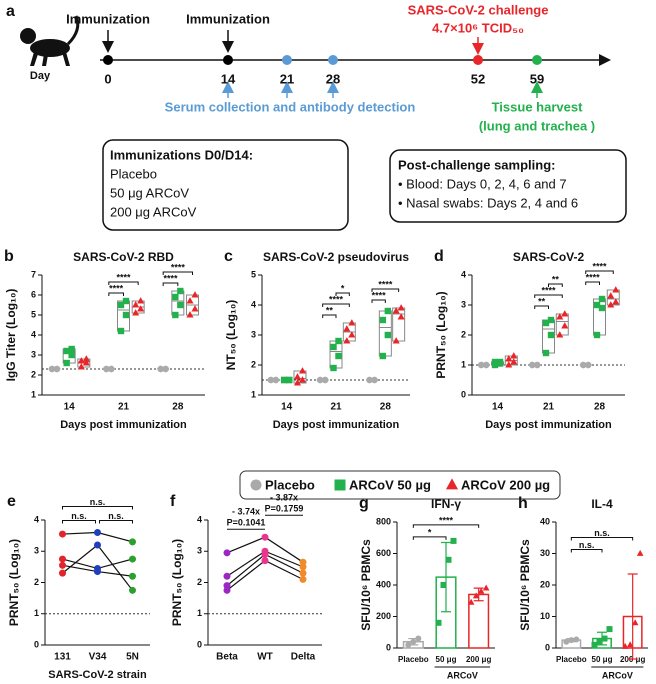 The height and width of the screenshot is (684, 656). Describe the element at coordinates (383, 616) in the screenshot. I see `y-tick-label: 200` at that location.